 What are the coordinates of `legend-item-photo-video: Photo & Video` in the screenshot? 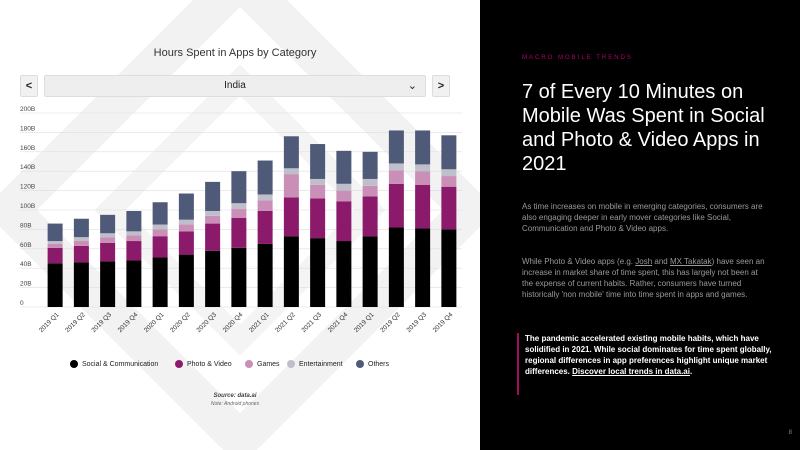 It's located at (203, 364).